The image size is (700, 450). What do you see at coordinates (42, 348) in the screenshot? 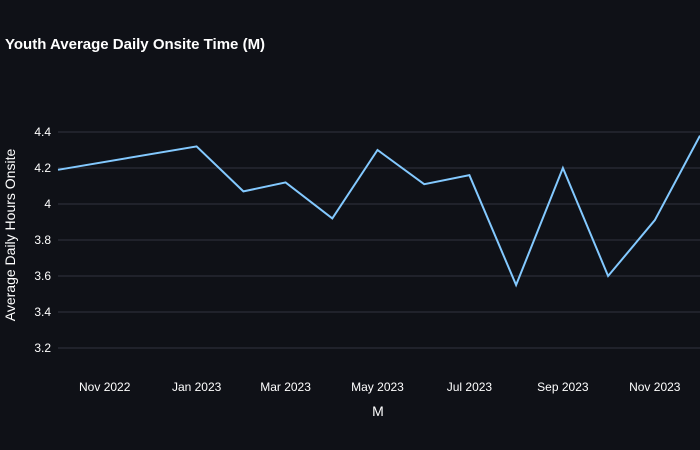
I see `y-tick-label: 3.2` at bounding box center [42, 348].